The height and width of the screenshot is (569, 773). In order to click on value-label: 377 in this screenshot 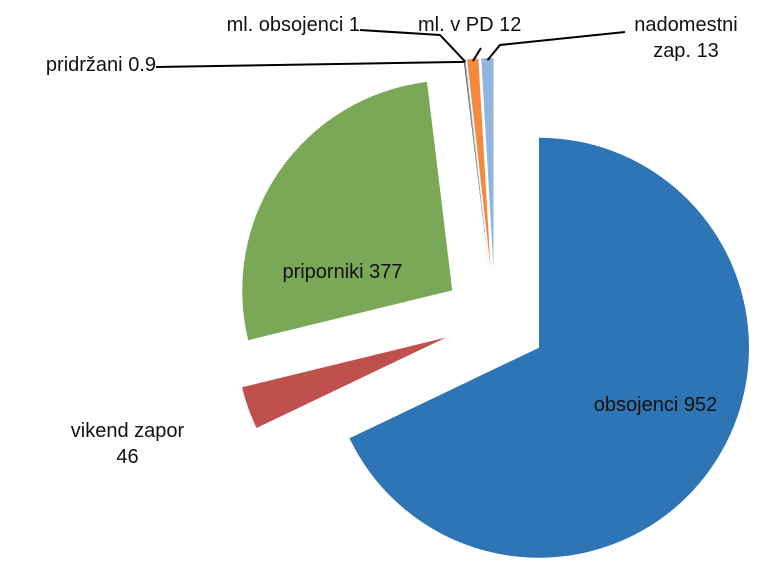, I will do `click(386, 272)`.